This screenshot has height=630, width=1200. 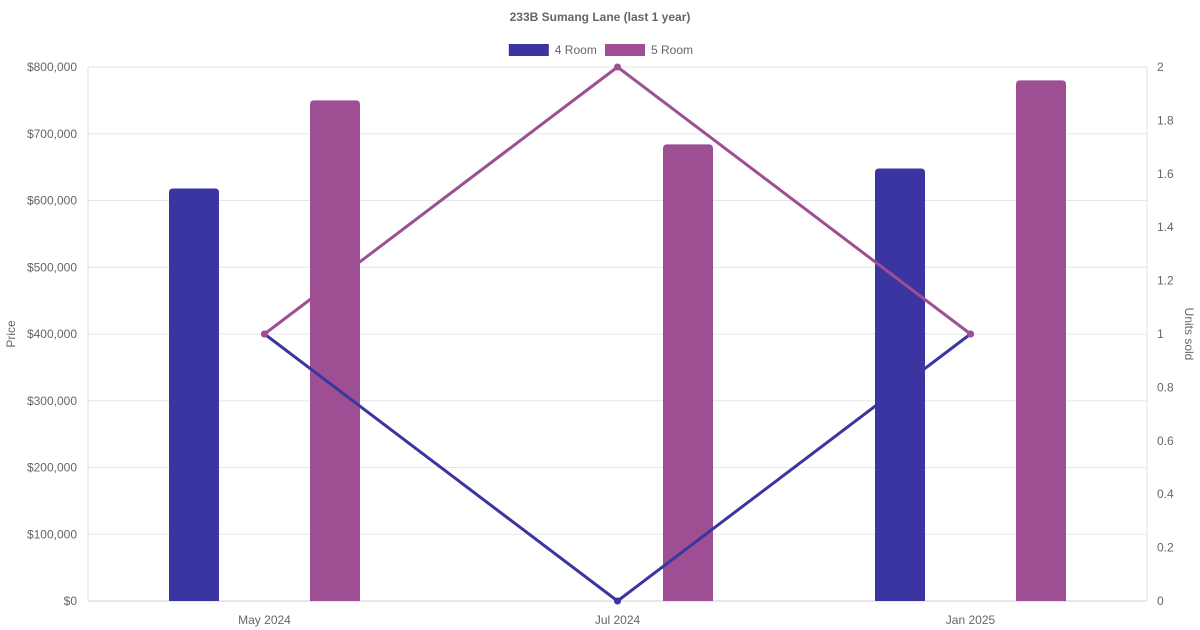 I want to click on left-tick-label: $700,000, so click(x=52, y=134).